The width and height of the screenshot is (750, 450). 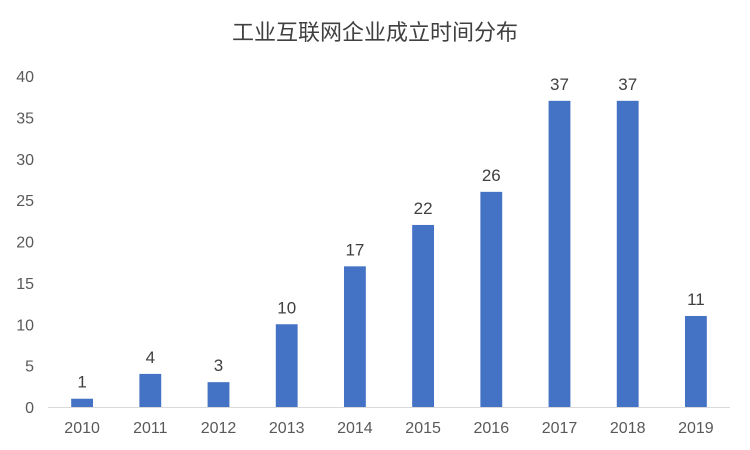 What do you see at coordinates (25, 118) in the screenshot?
I see `y-tick-label: 35` at bounding box center [25, 118].